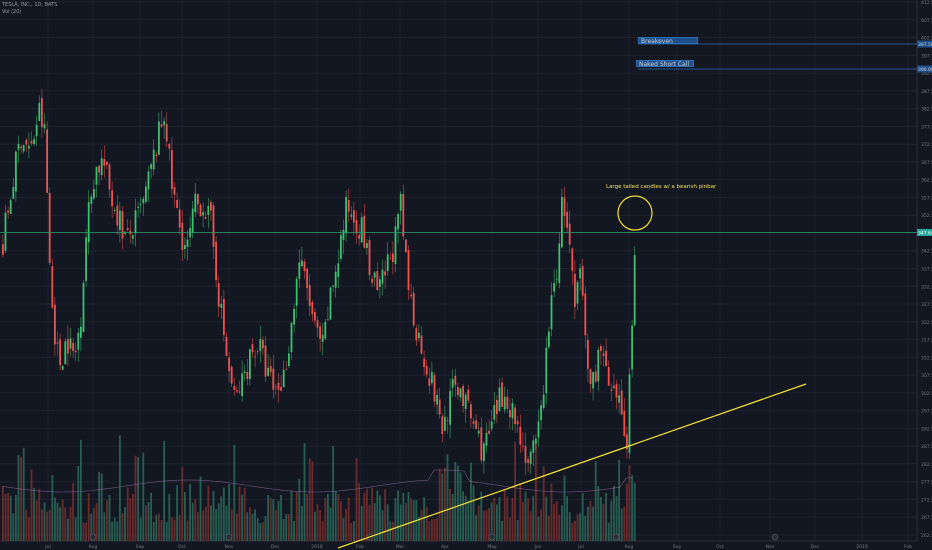  Describe the element at coordinates (665, 64) in the screenshot. I see `naked-short-call-label: Naked Short Call` at that location.